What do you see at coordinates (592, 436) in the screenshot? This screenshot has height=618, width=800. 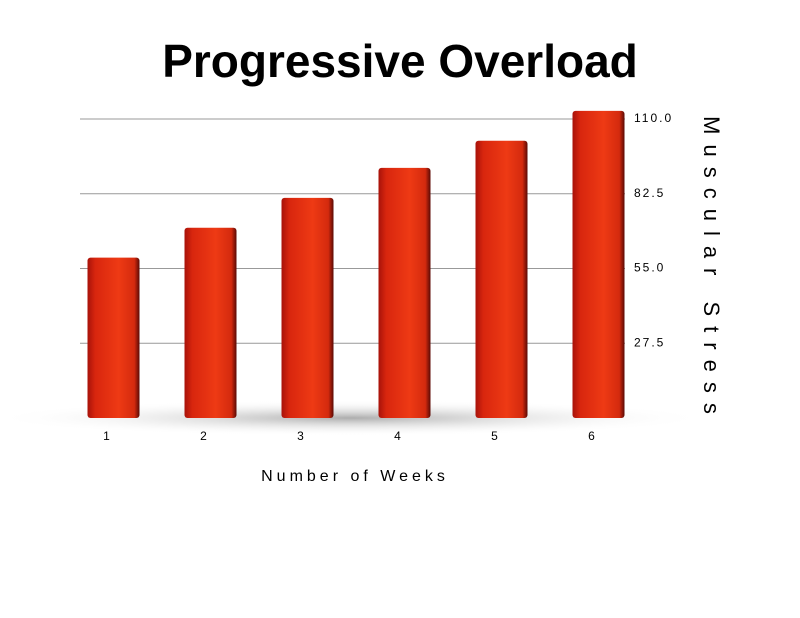 I see `x-tick-label: 6` at bounding box center [592, 436].